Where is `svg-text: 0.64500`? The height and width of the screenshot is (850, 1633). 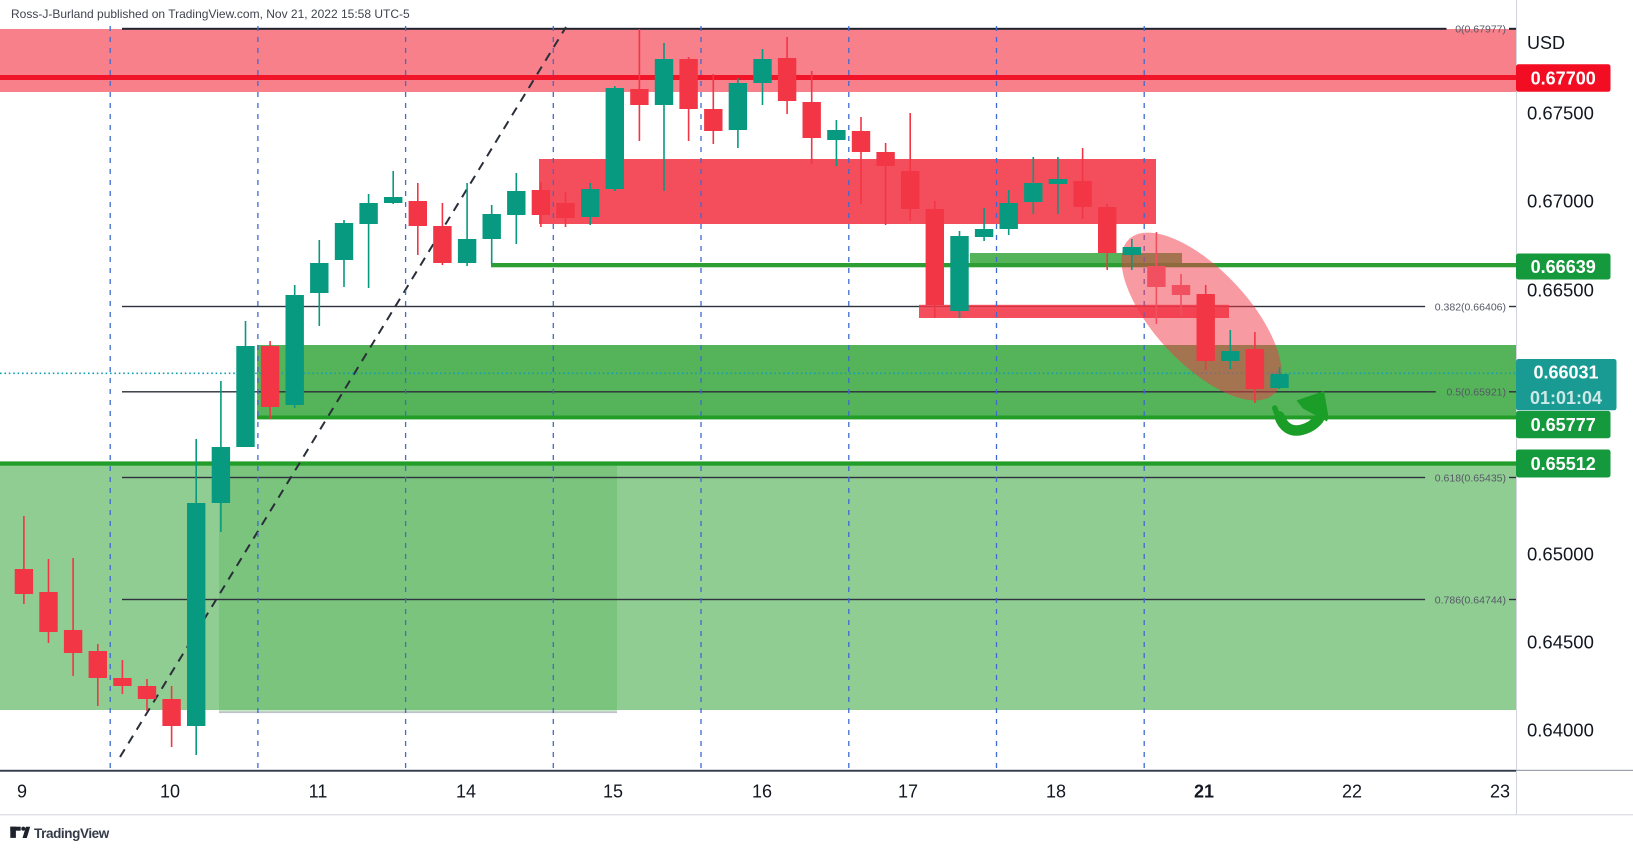 svg-text: 0.64500 is located at coordinates (1560, 642).